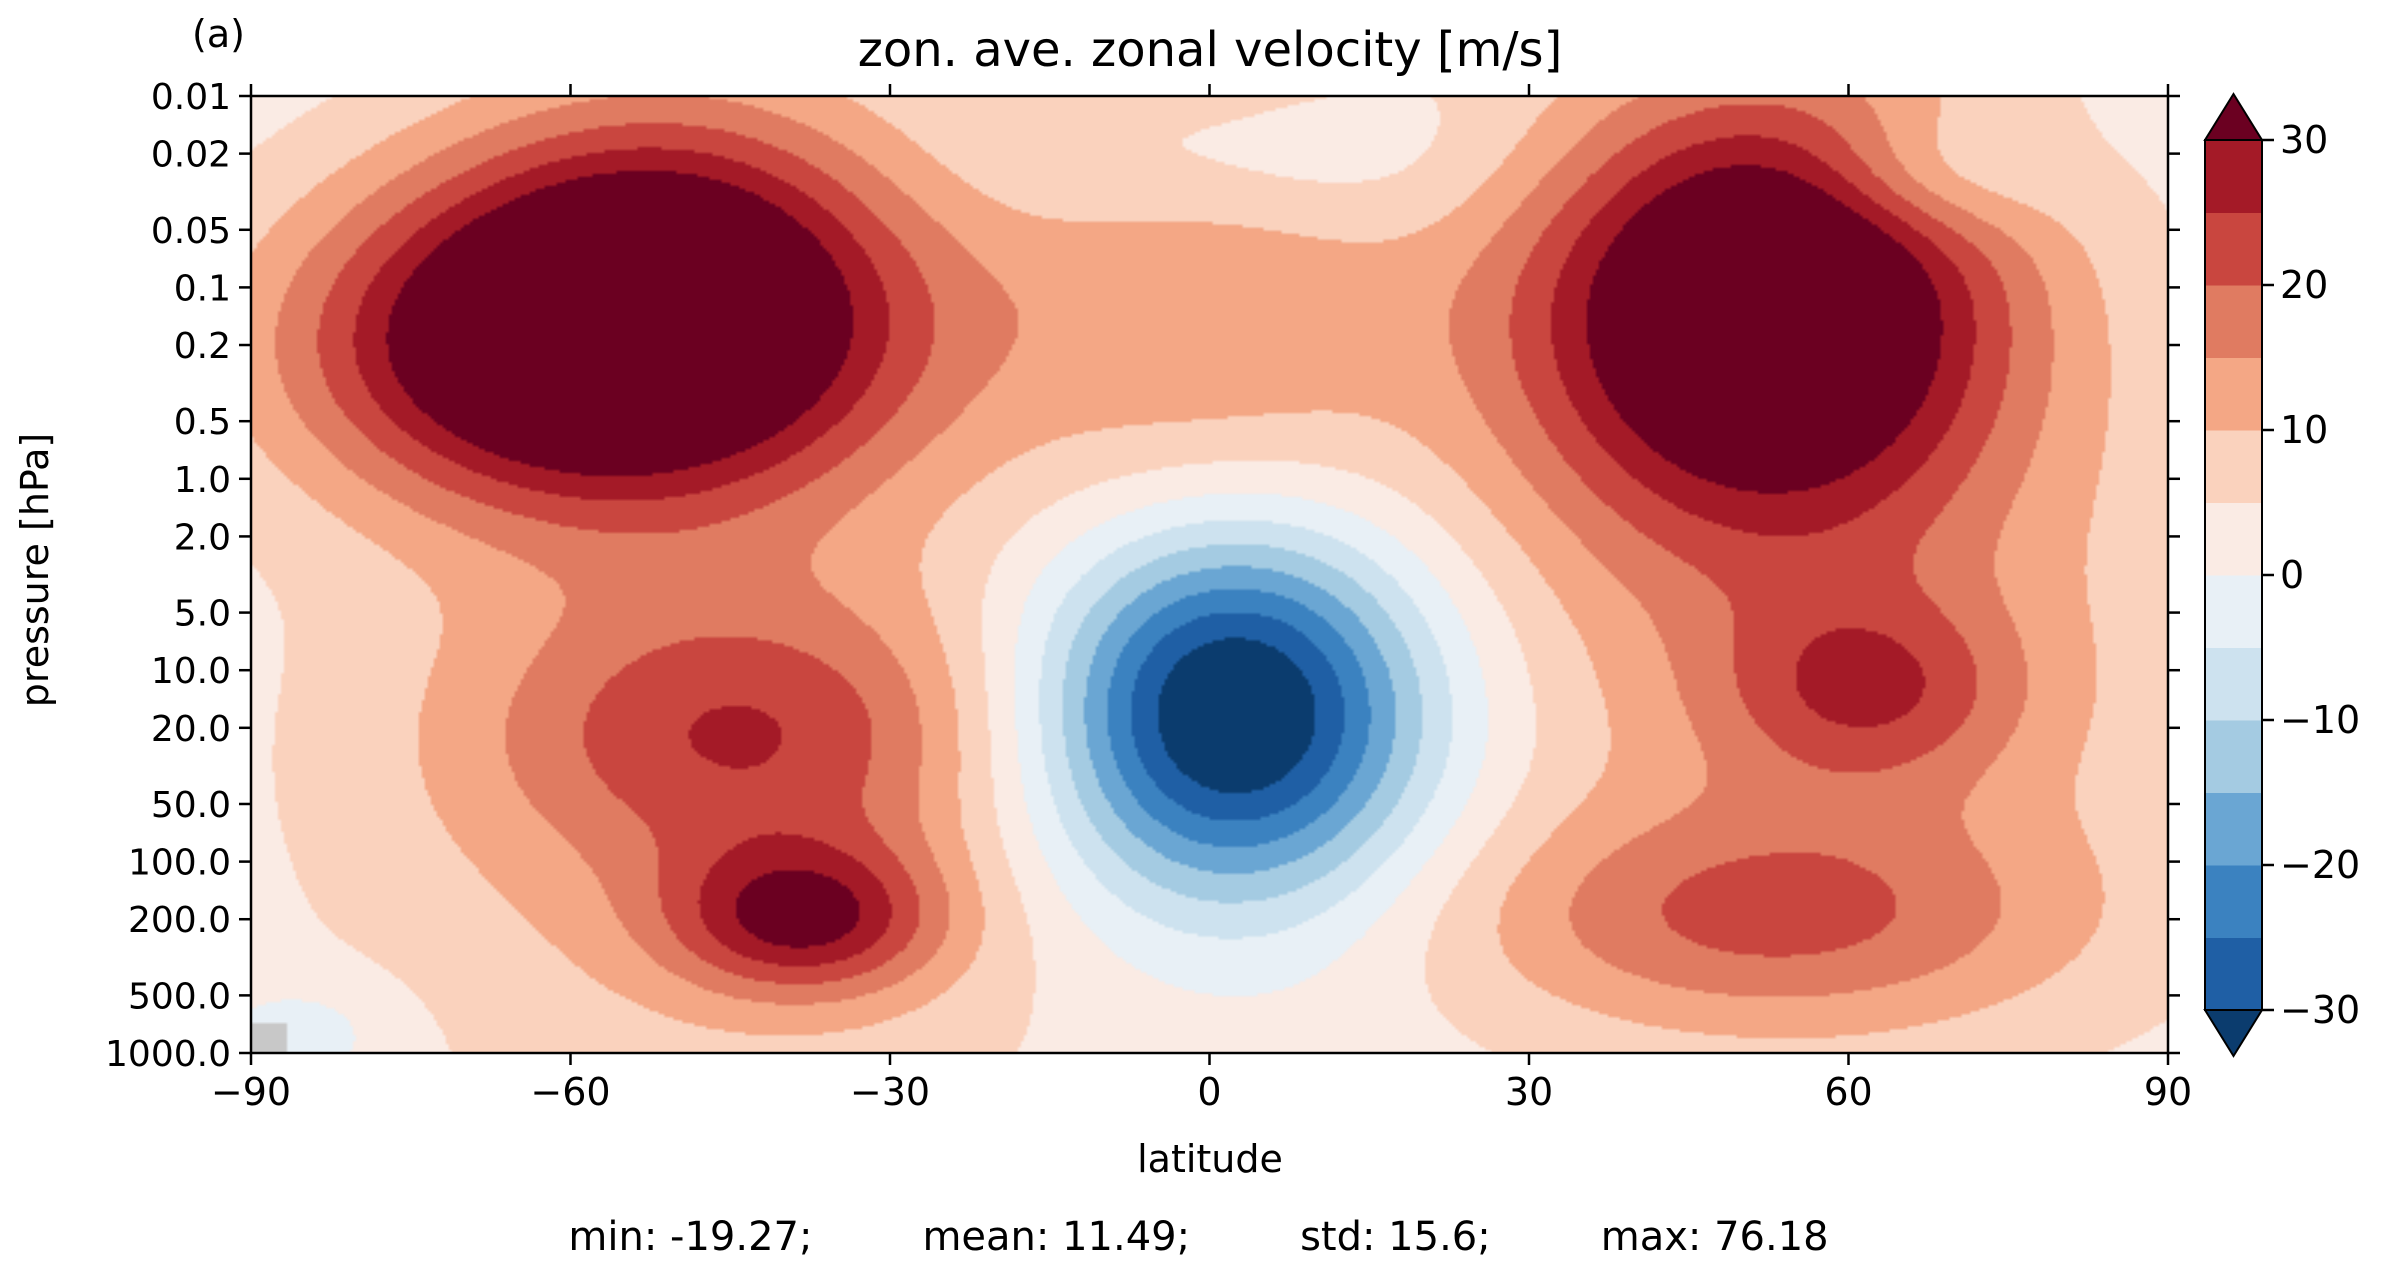  I want to click on x-tick-label: −60, so click(570, 1092).